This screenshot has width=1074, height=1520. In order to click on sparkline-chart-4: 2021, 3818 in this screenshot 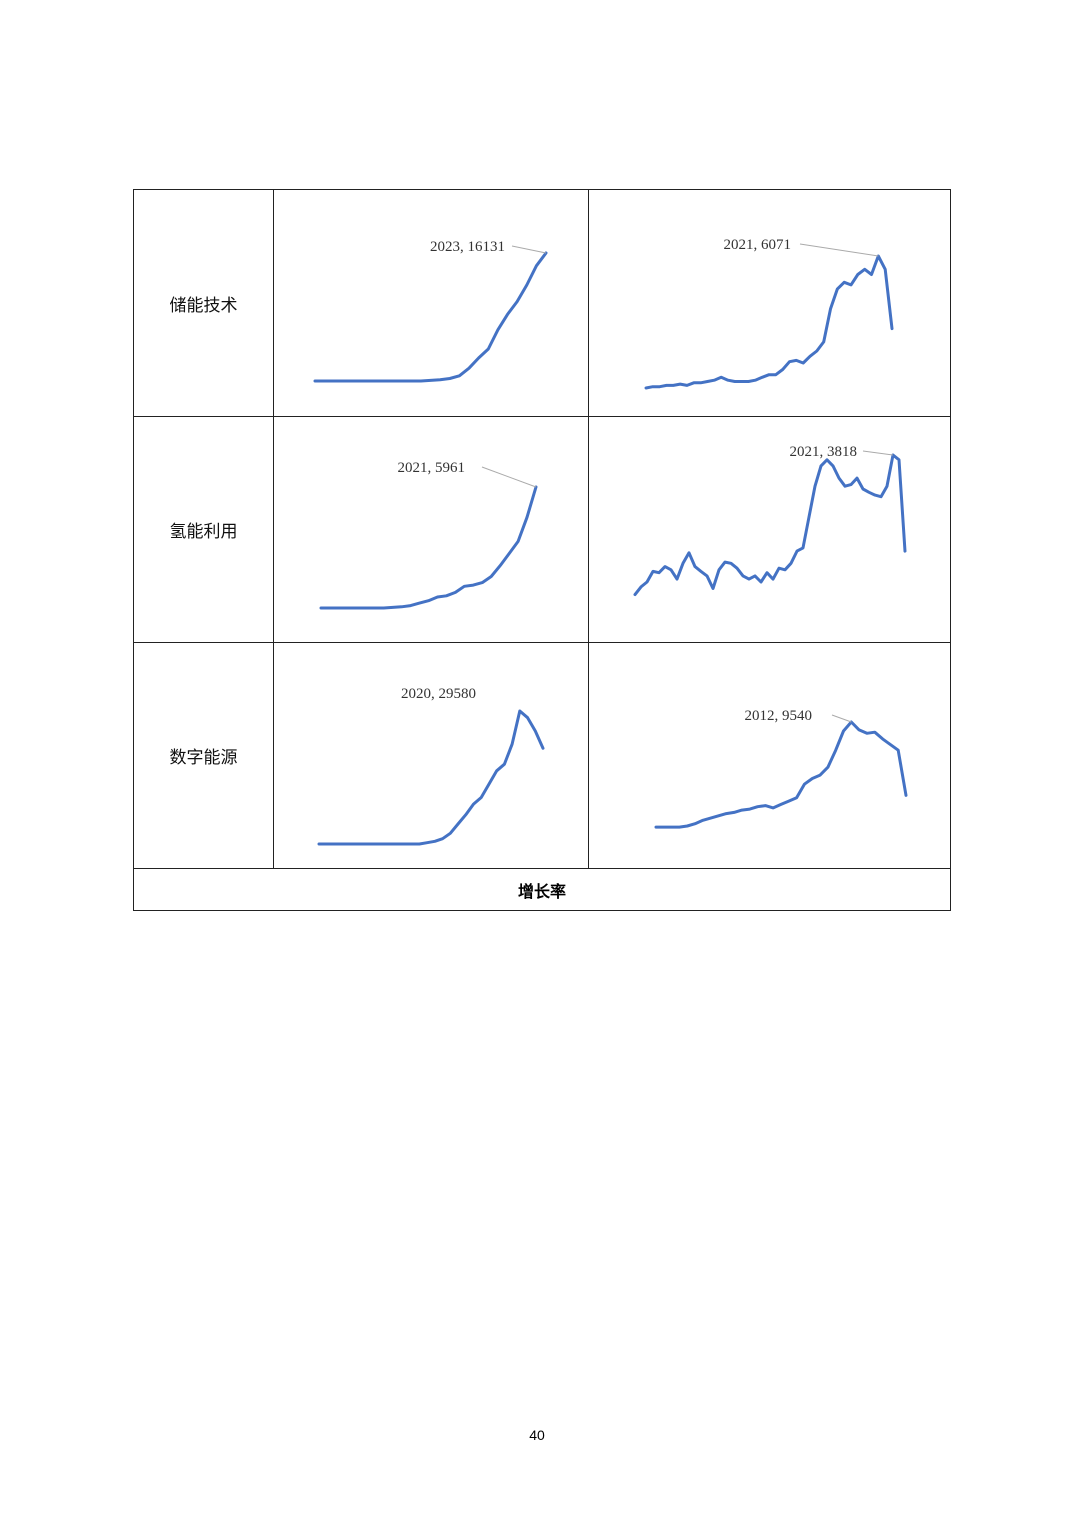, I will do `click(770, 519)`.